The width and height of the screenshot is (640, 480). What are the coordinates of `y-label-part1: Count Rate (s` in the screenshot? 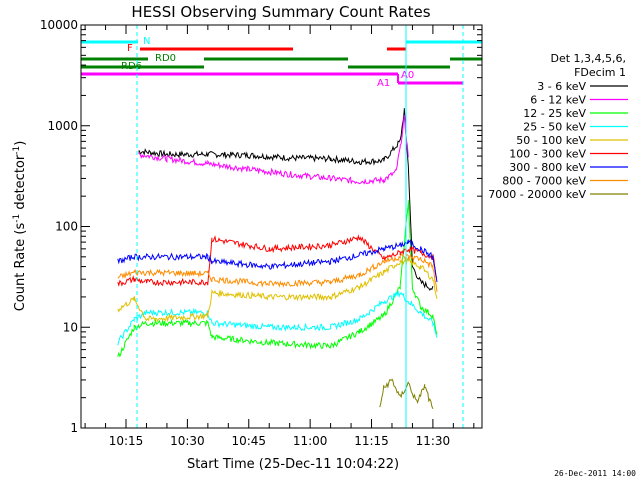 It's located at (20, 267).